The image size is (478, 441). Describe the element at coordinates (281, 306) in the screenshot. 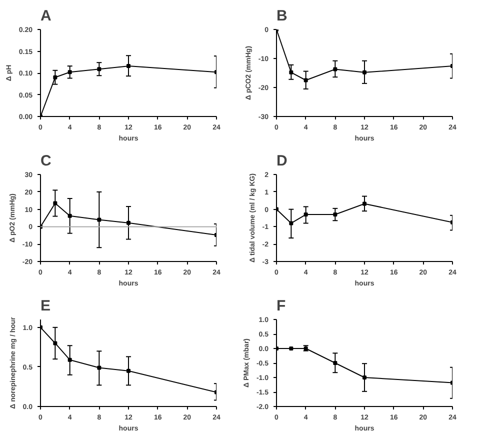

I see `chart-title: F` at that location.